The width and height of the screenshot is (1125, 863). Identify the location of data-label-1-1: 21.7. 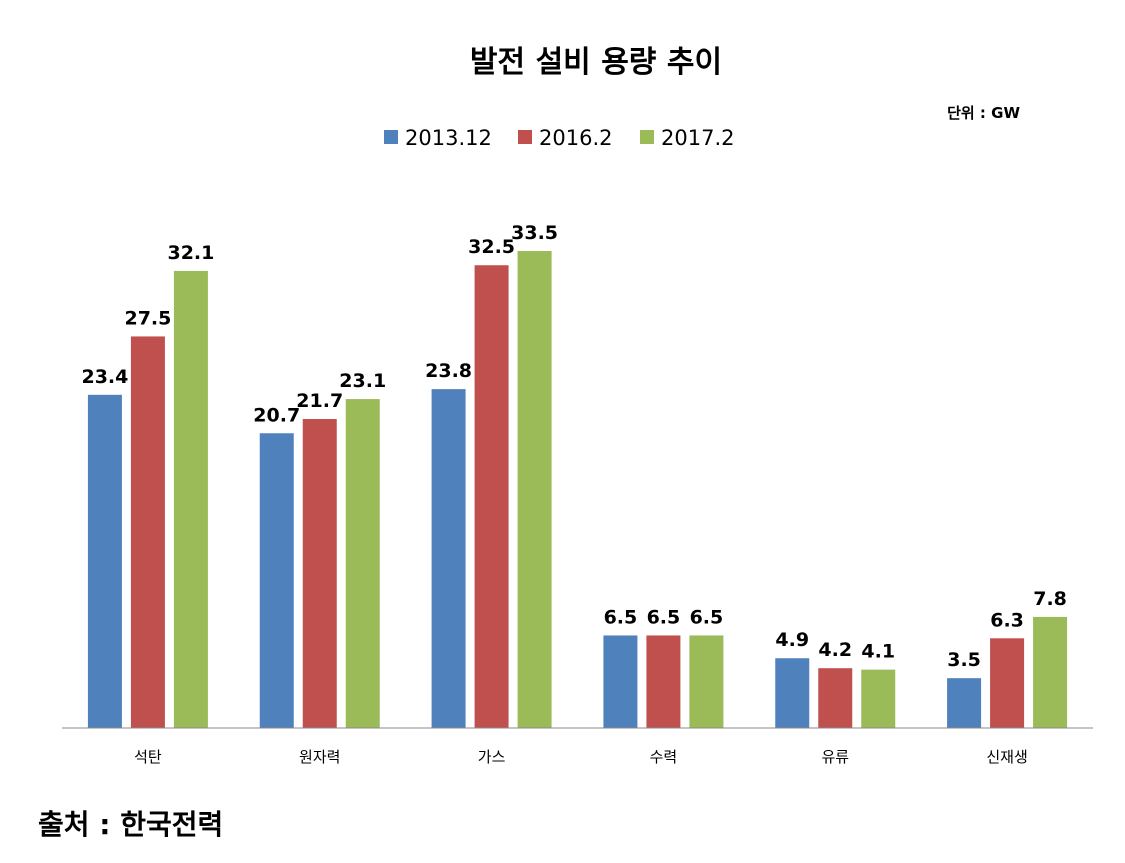
(319, 401).